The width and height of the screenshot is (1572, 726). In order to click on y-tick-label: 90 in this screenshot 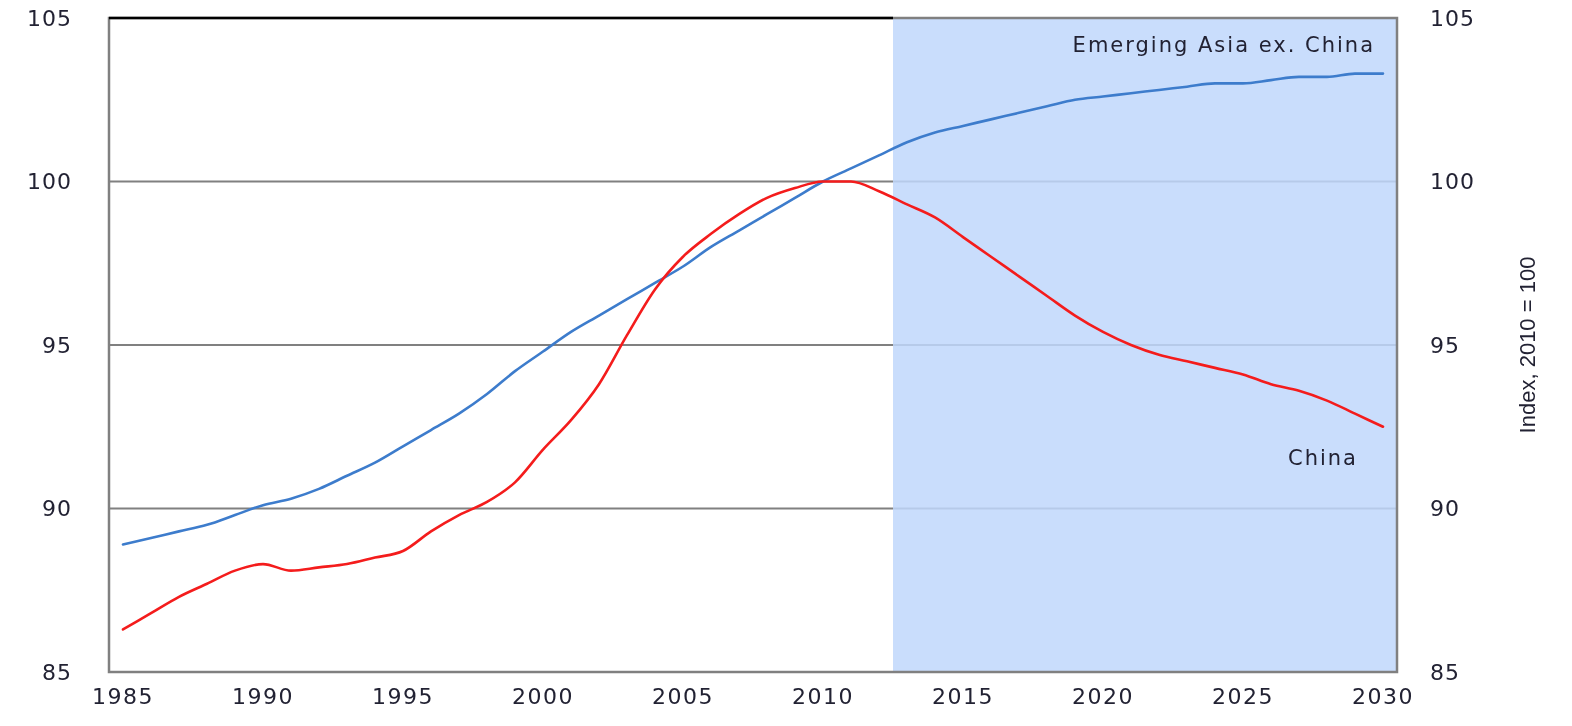, I will do `click(57, 509)`.